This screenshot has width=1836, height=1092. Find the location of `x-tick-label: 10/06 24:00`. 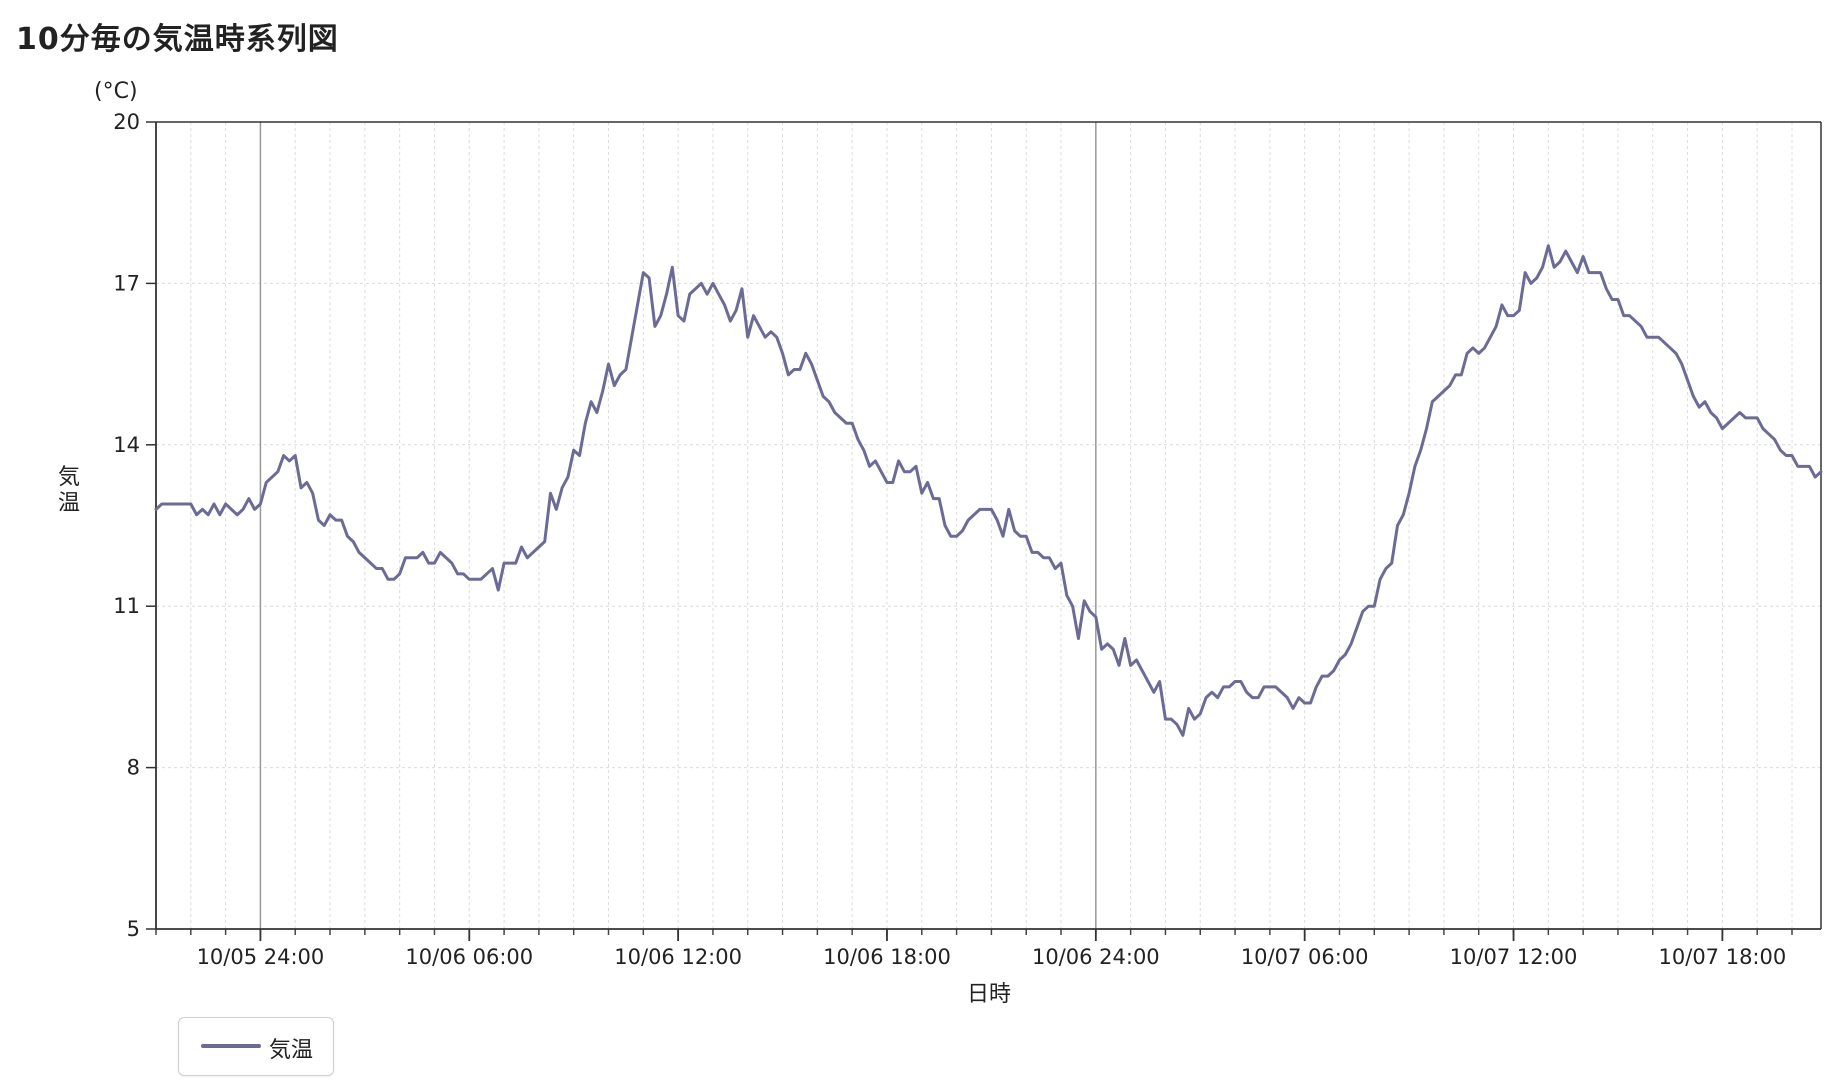

x-tick-label: 10/06 24:00 is located at coordinates (1096, 957).